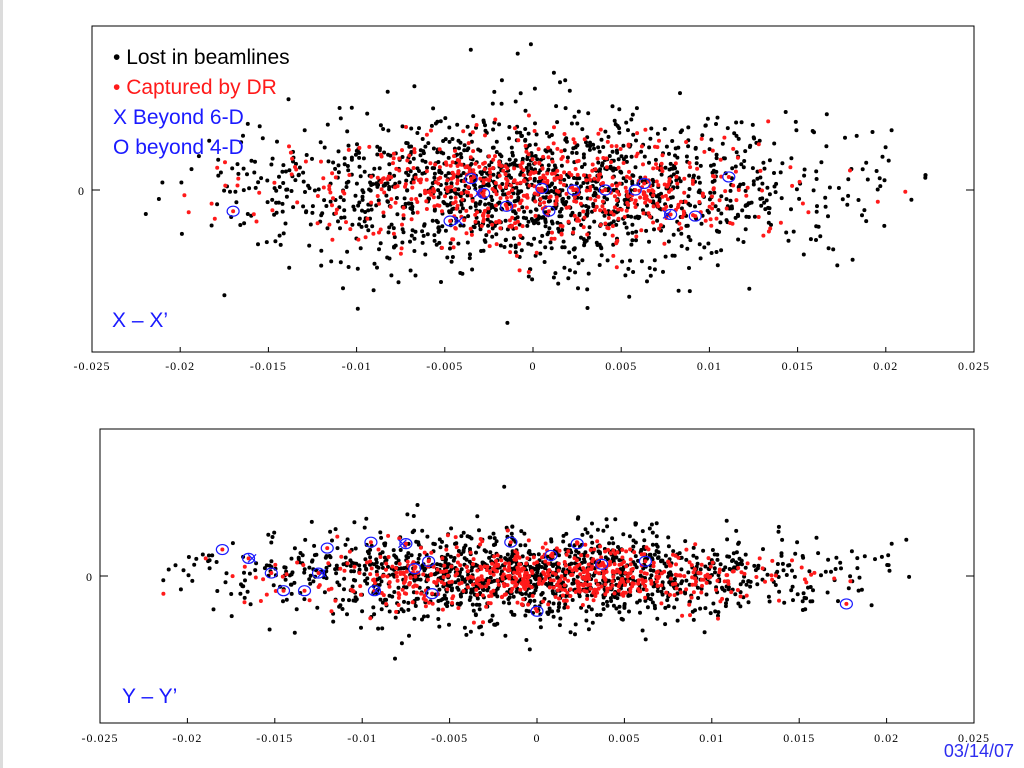  What do you see at coordinates (195, 87) in the screenshot?
I see `legend-item-captured: • Captured by DR` at bounding box center [195, 87].